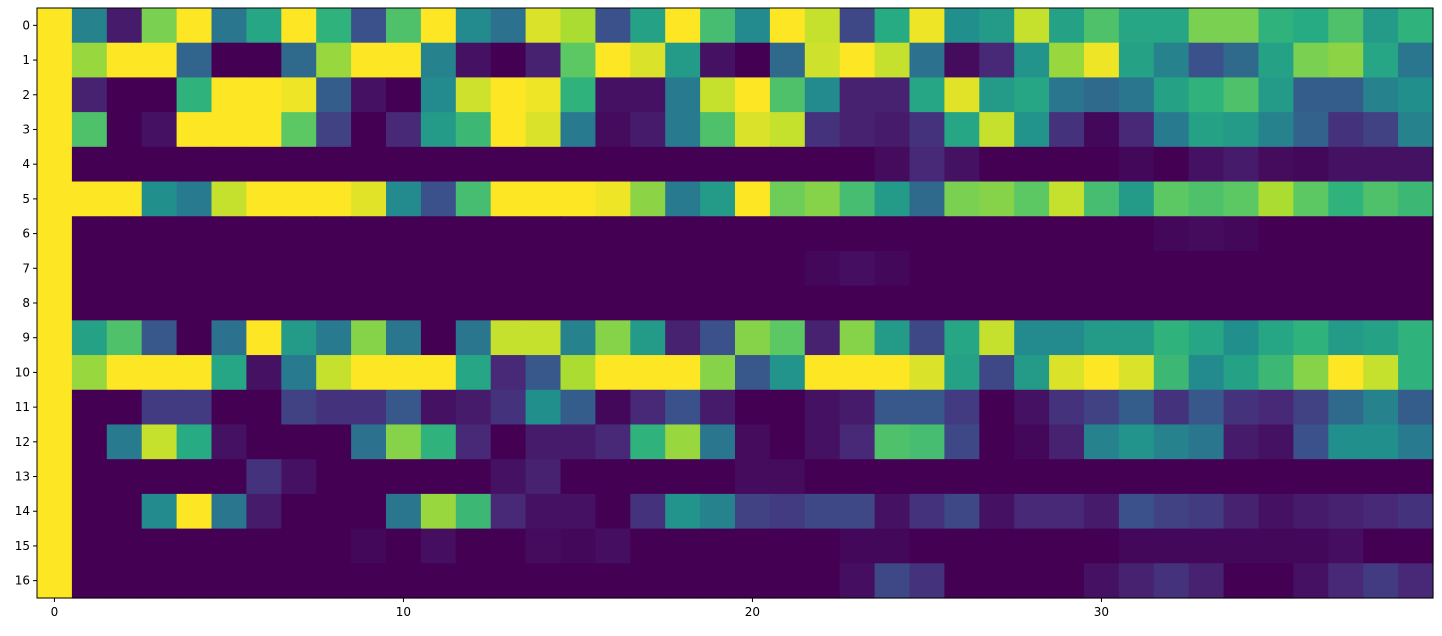 The image size is (1442, 636). What do you see at coordinates (22, 511) in the screenshot?
I see `y-tick-label: 14` at bounding box center [22, 511].